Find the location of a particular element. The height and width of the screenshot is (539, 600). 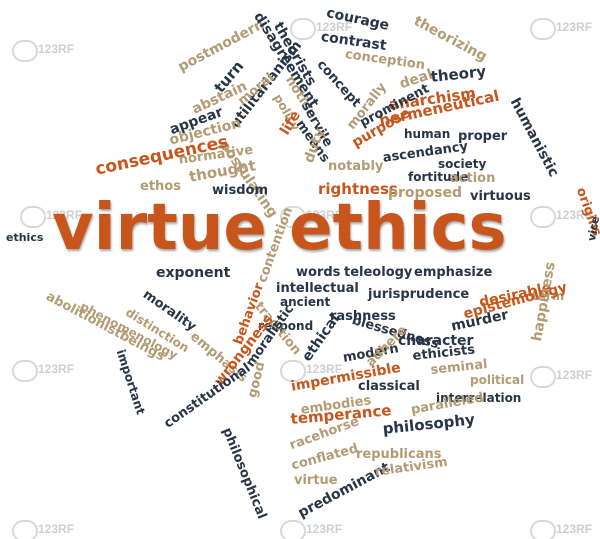

cloud-word: fortitude is located at coordinates (438, 177).